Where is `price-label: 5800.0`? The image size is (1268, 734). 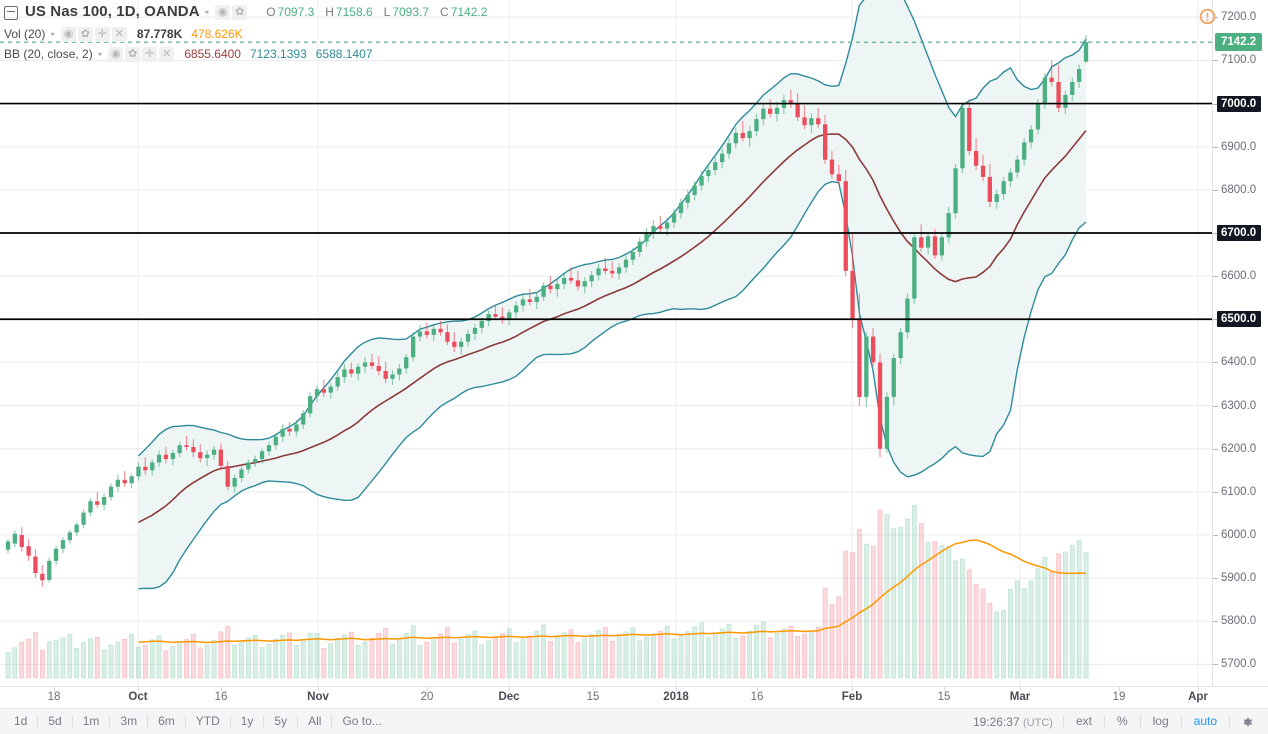 price-label: 5800.0 is located at coordinates (1239, 621).